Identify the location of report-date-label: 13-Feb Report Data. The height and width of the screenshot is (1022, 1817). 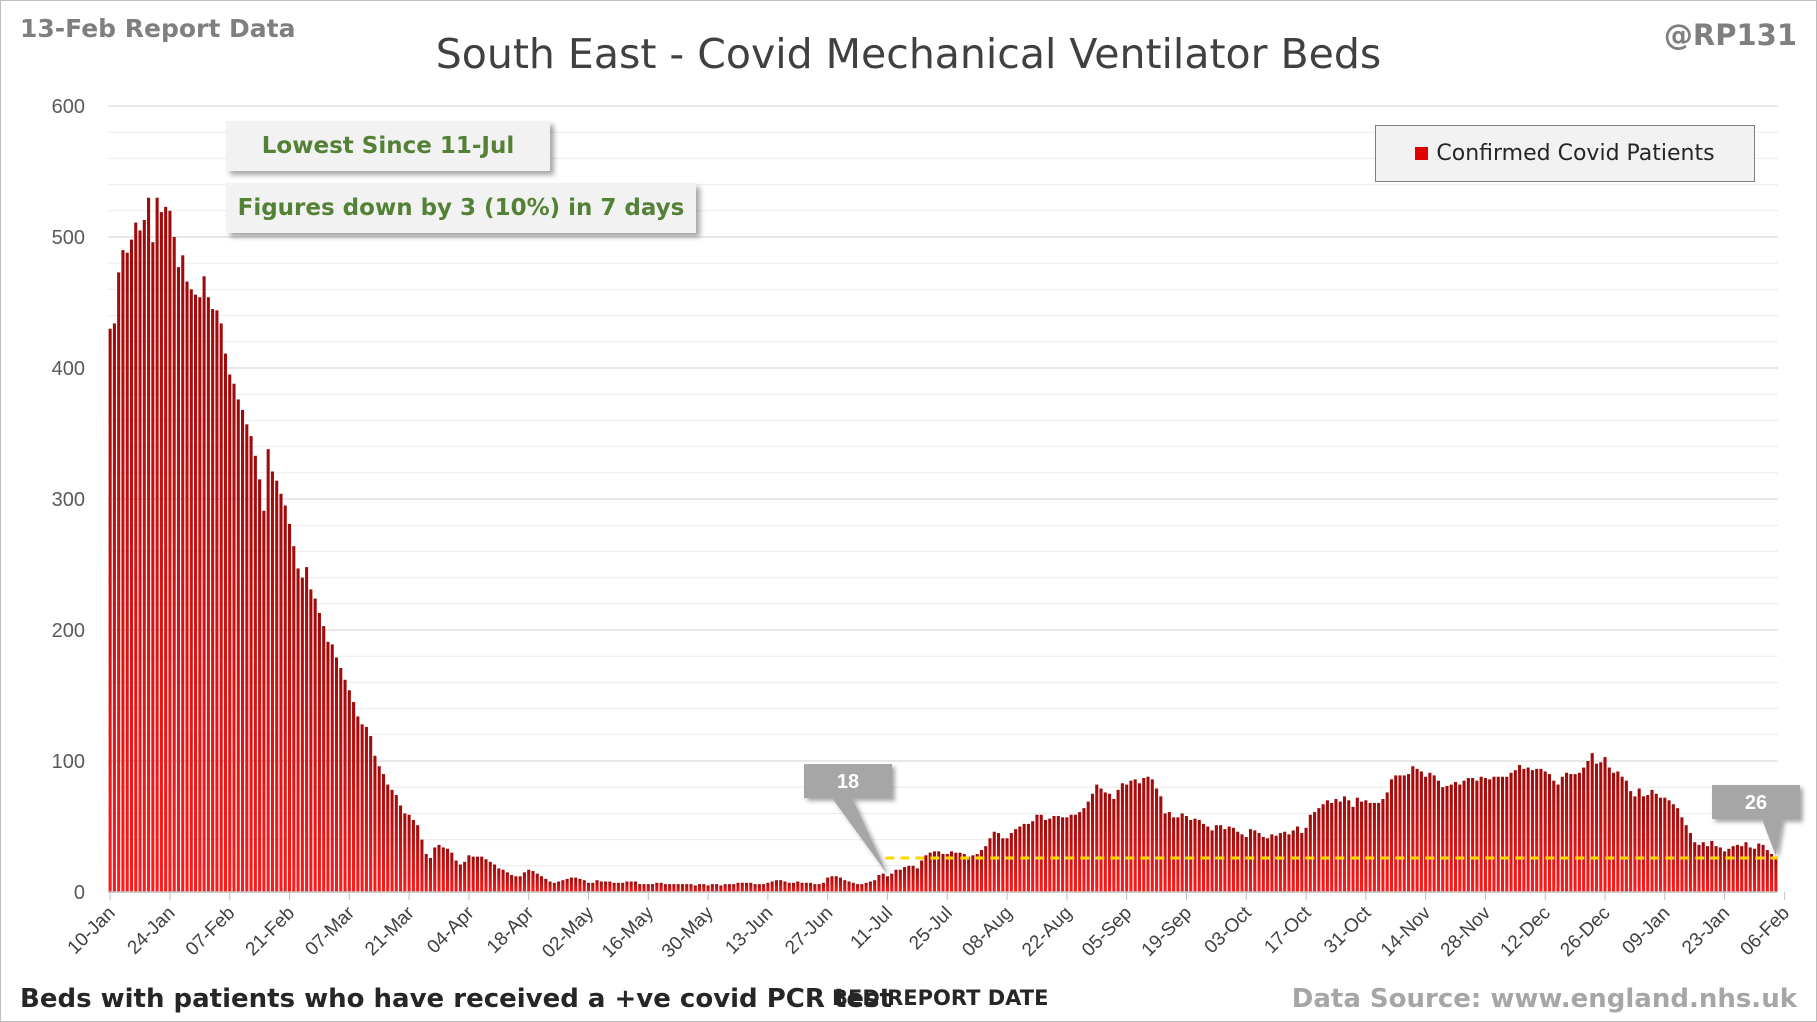
(158, 28).